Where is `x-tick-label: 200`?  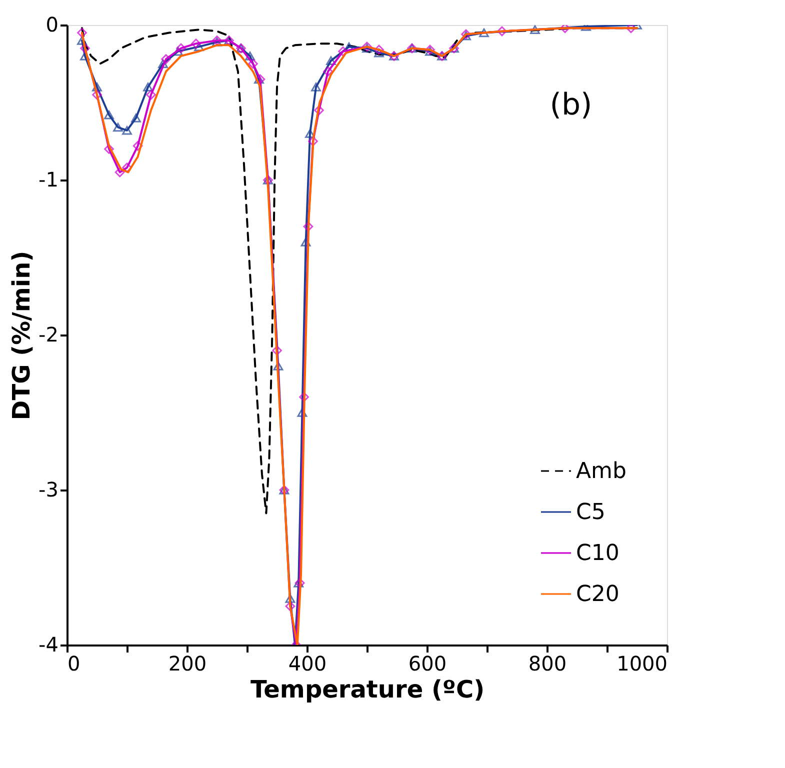 x-tick-label: 200 is located at coordinates (187, 664).